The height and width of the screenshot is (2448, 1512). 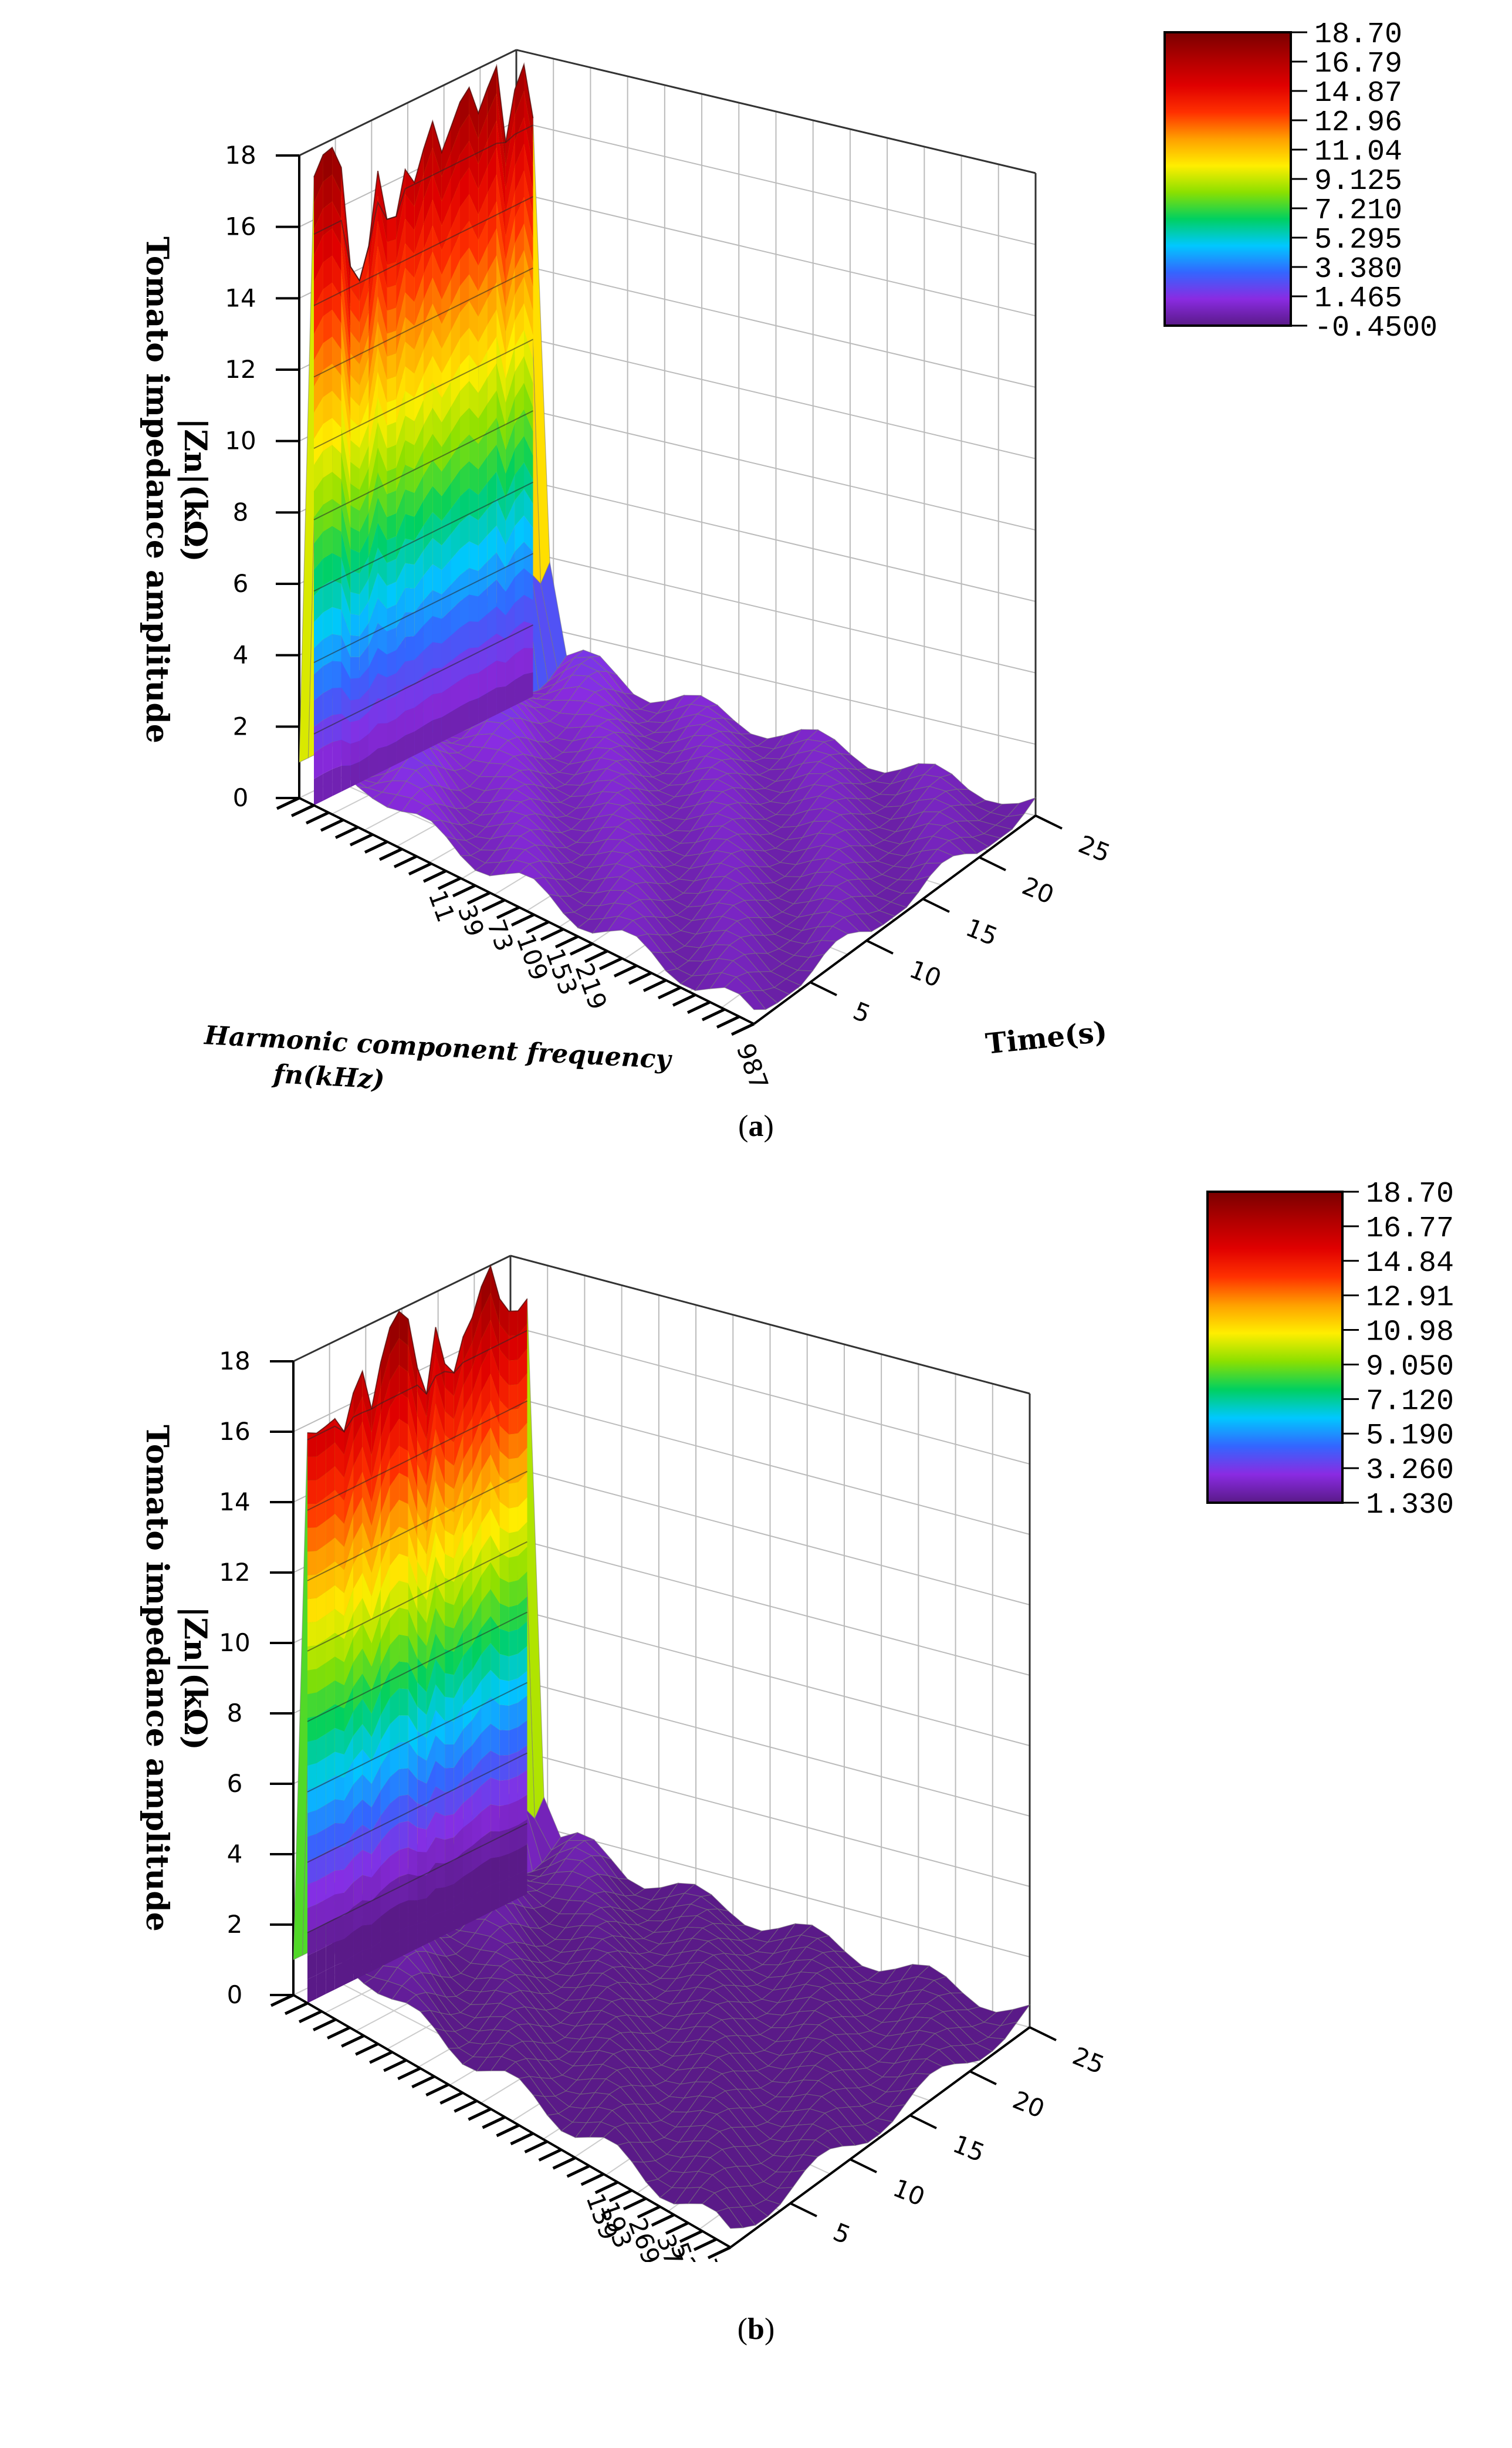 What do you see at coordinates (235, 1854) in the screenshot?
I see `z-tick-label: 4` at bounding box center [235, 1854].